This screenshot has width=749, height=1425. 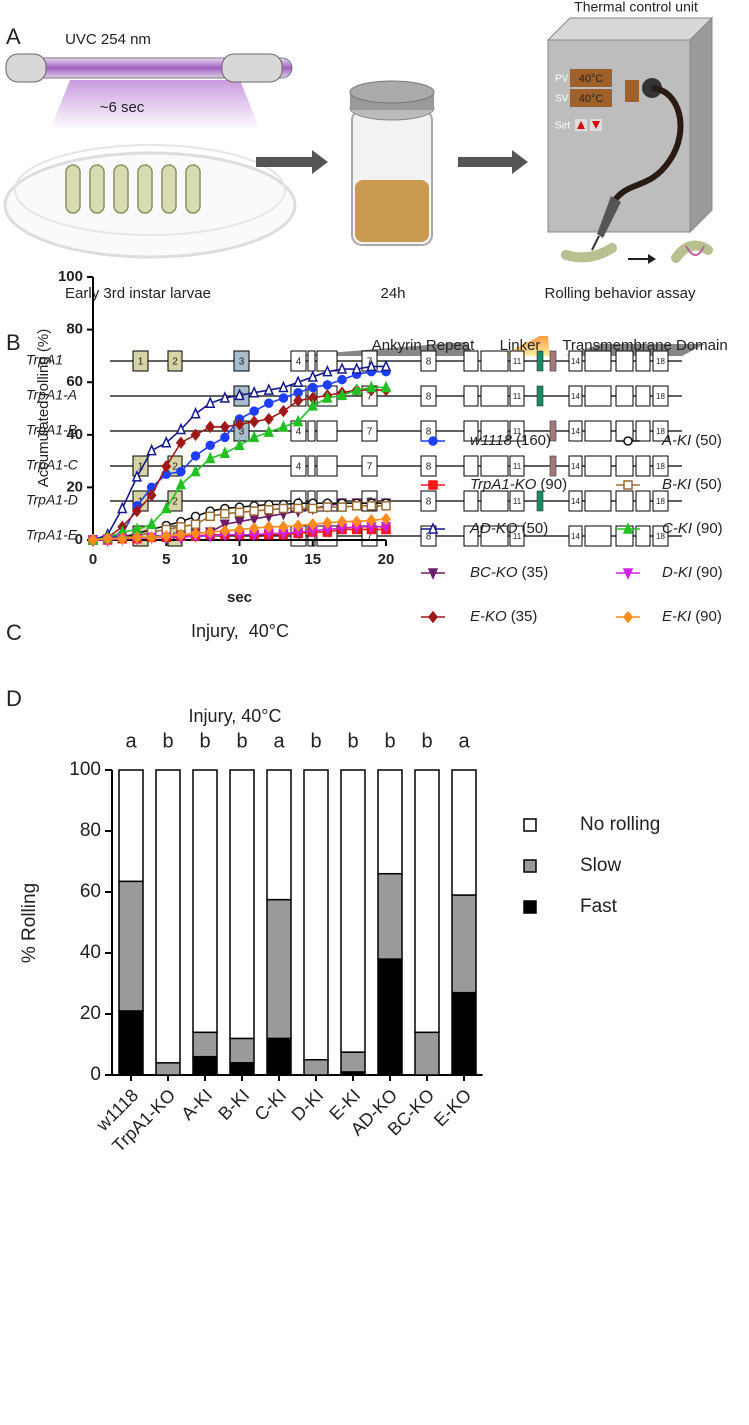 I want to click on exon-label: 18, so click(x=660, y=361).